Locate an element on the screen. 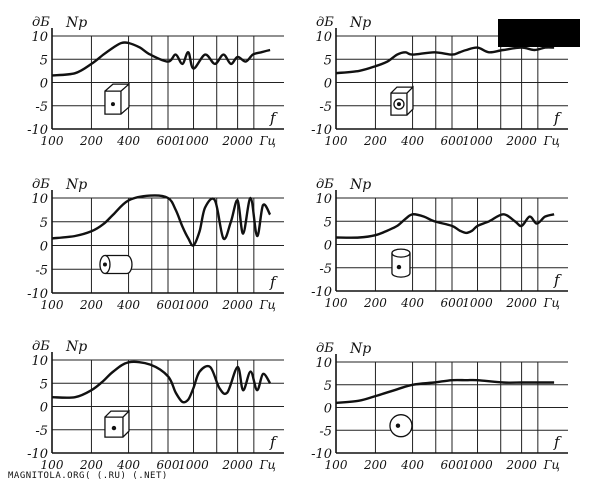  sphere-outline is located at coordinates (401, 426).